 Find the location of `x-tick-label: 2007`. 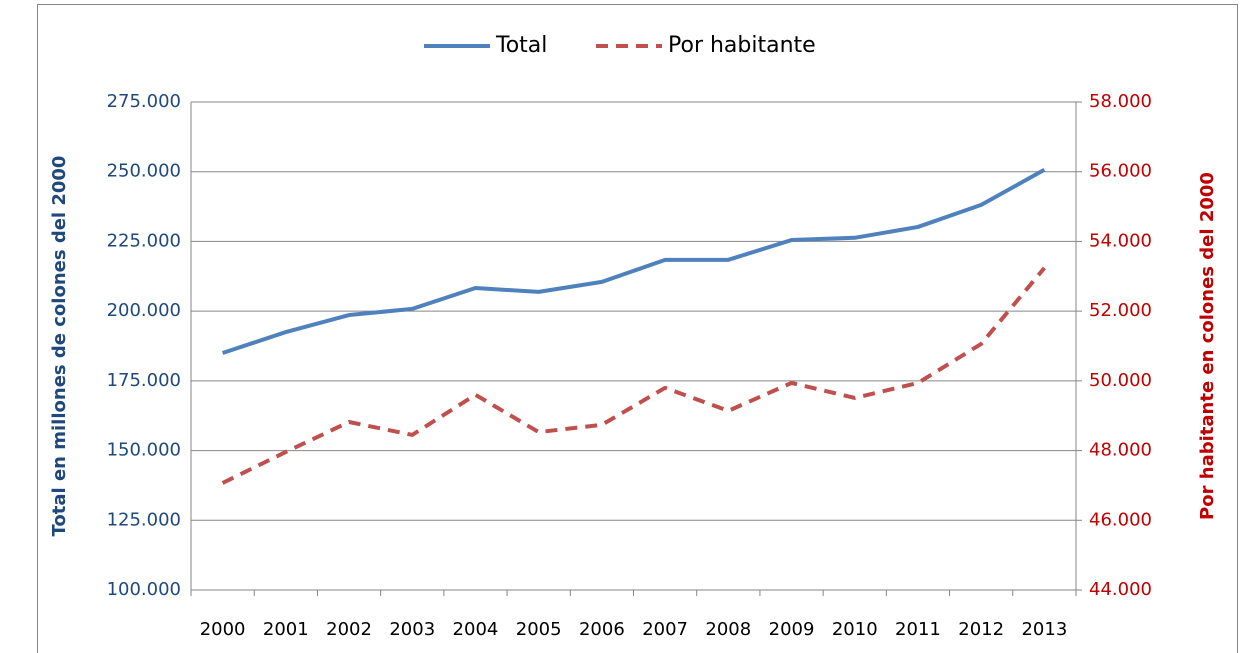

x-tick-label: 2007 is located at coordinates (665, 629).